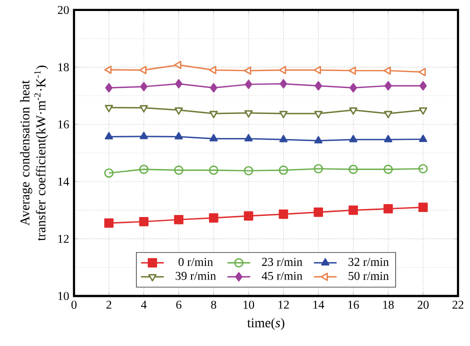 This screenshot has width=470, height=346. Describe the element at coordinates (423, 304) in the screenshot. I see `x-tick-label: 20` at that location.